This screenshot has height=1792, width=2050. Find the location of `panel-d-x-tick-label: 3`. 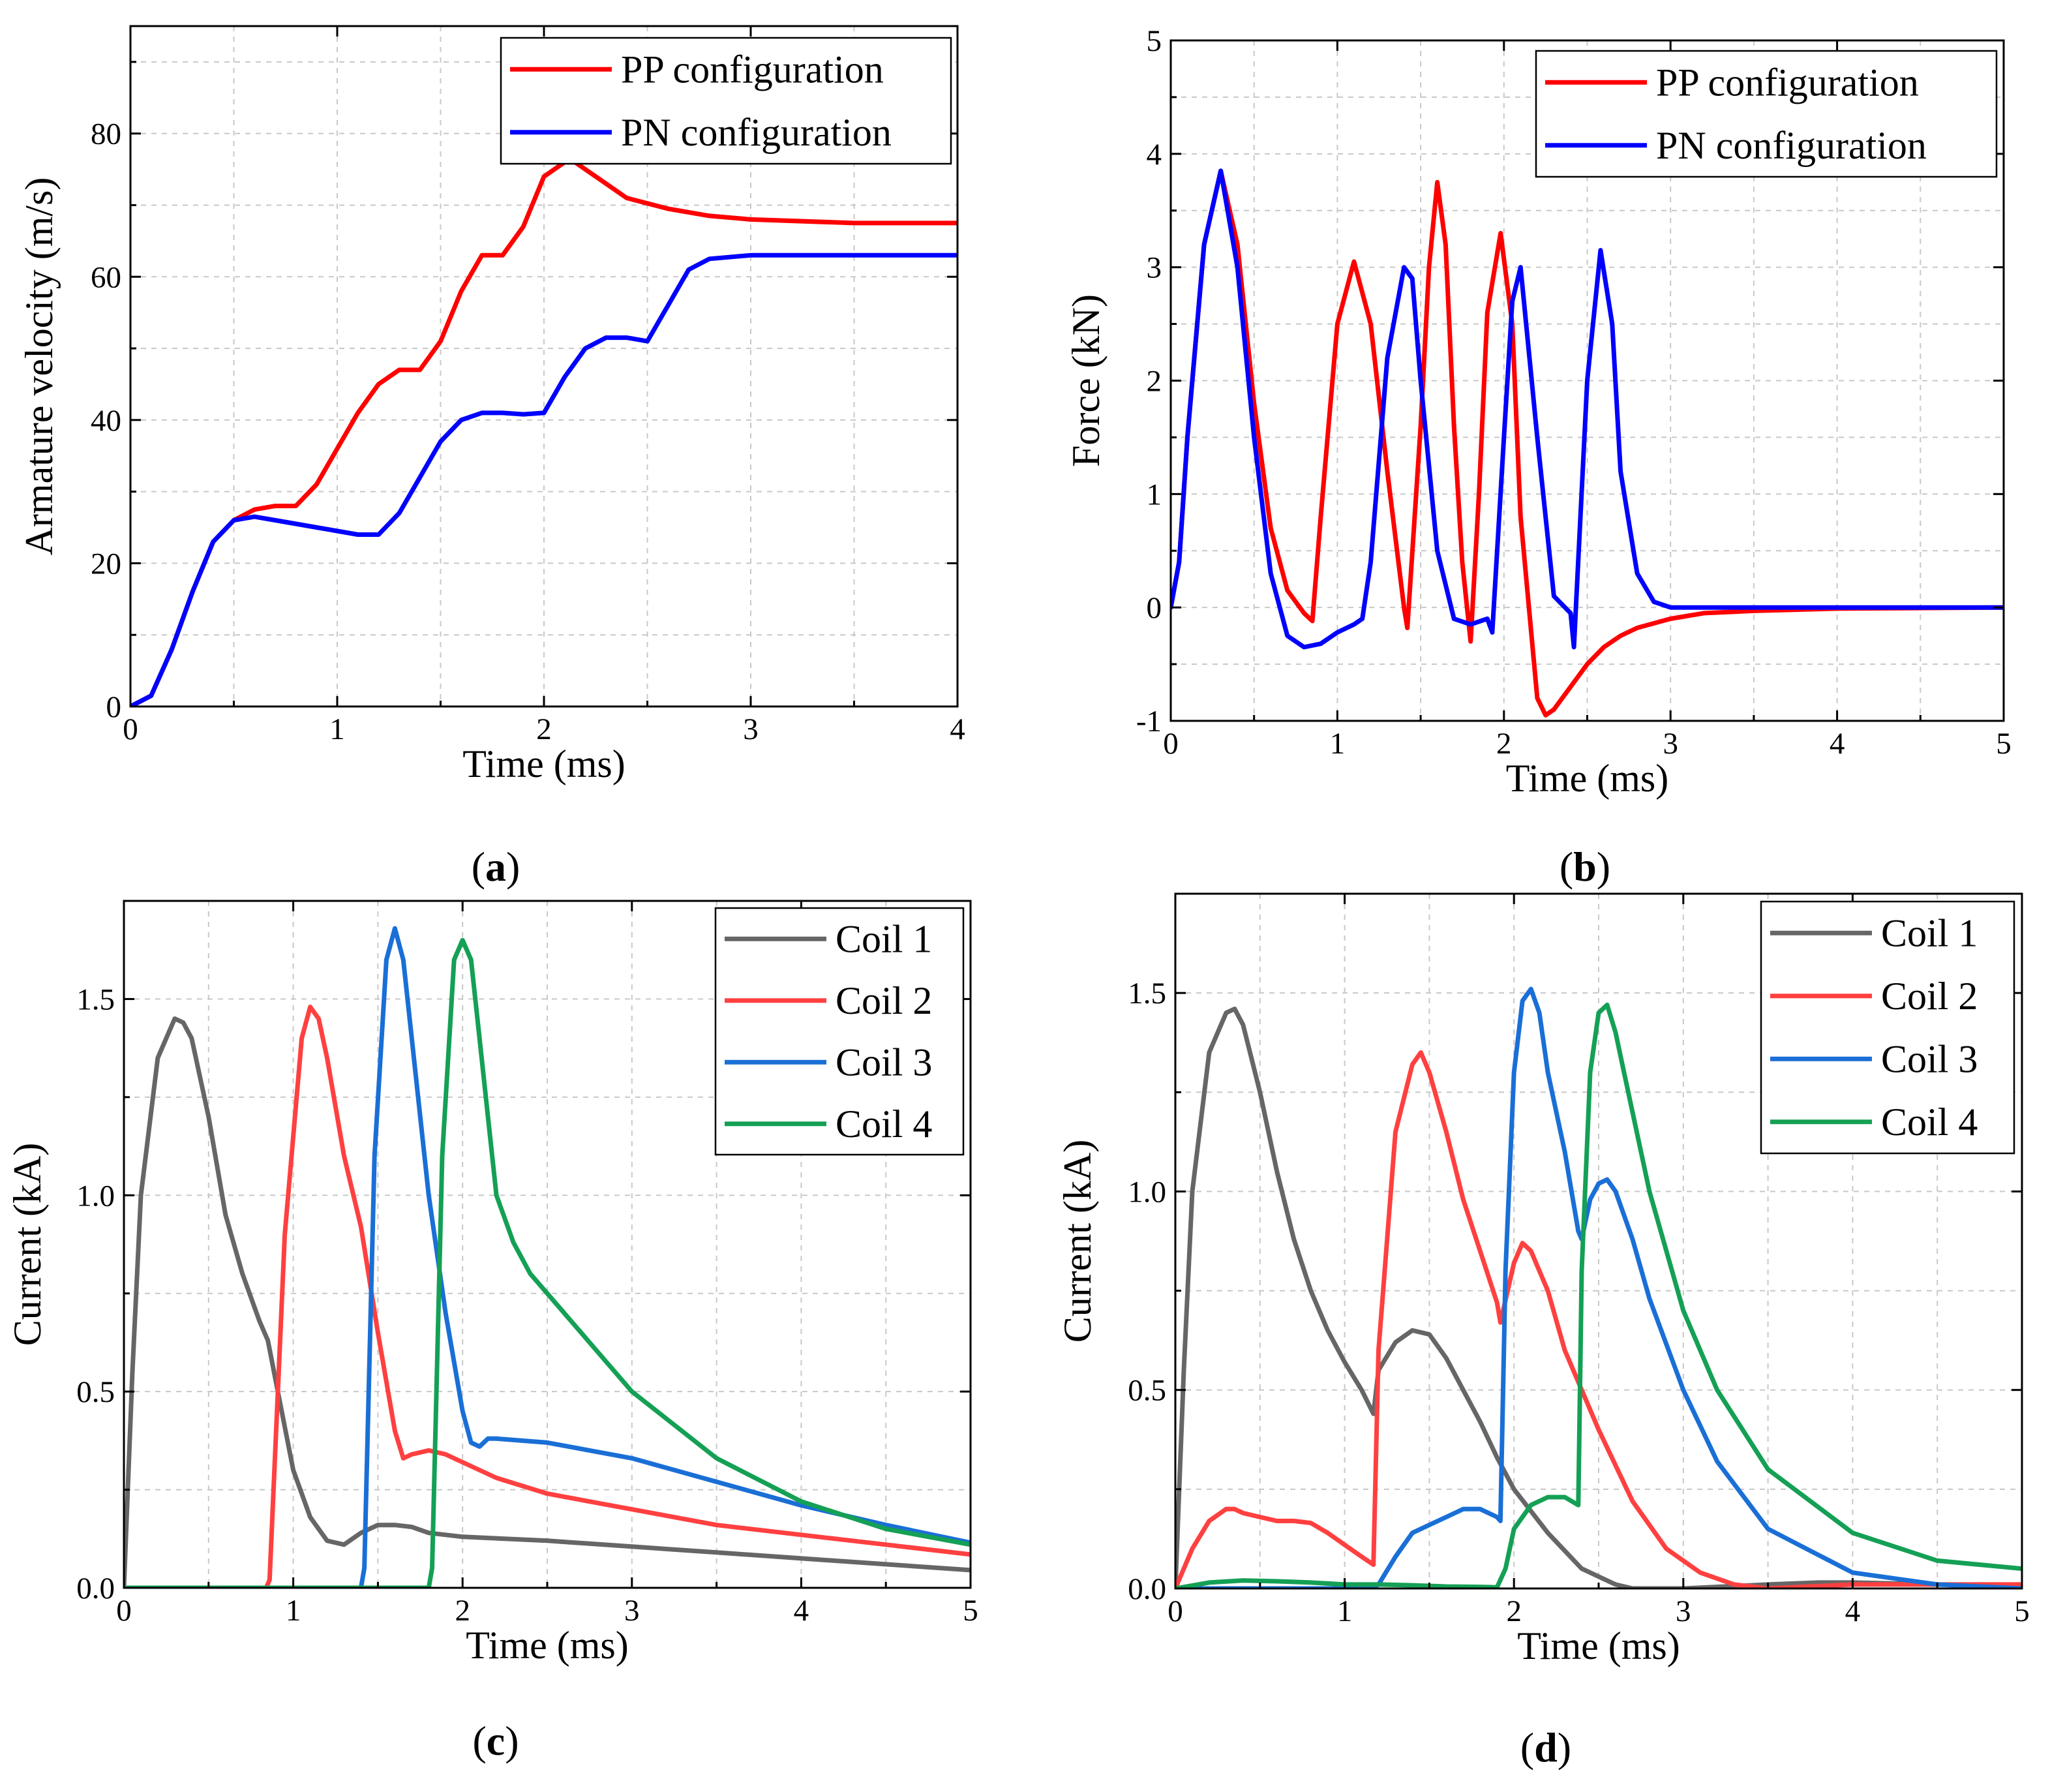

panel-d-x-tick-label: 3 is located at coordinates (1684, 1611).